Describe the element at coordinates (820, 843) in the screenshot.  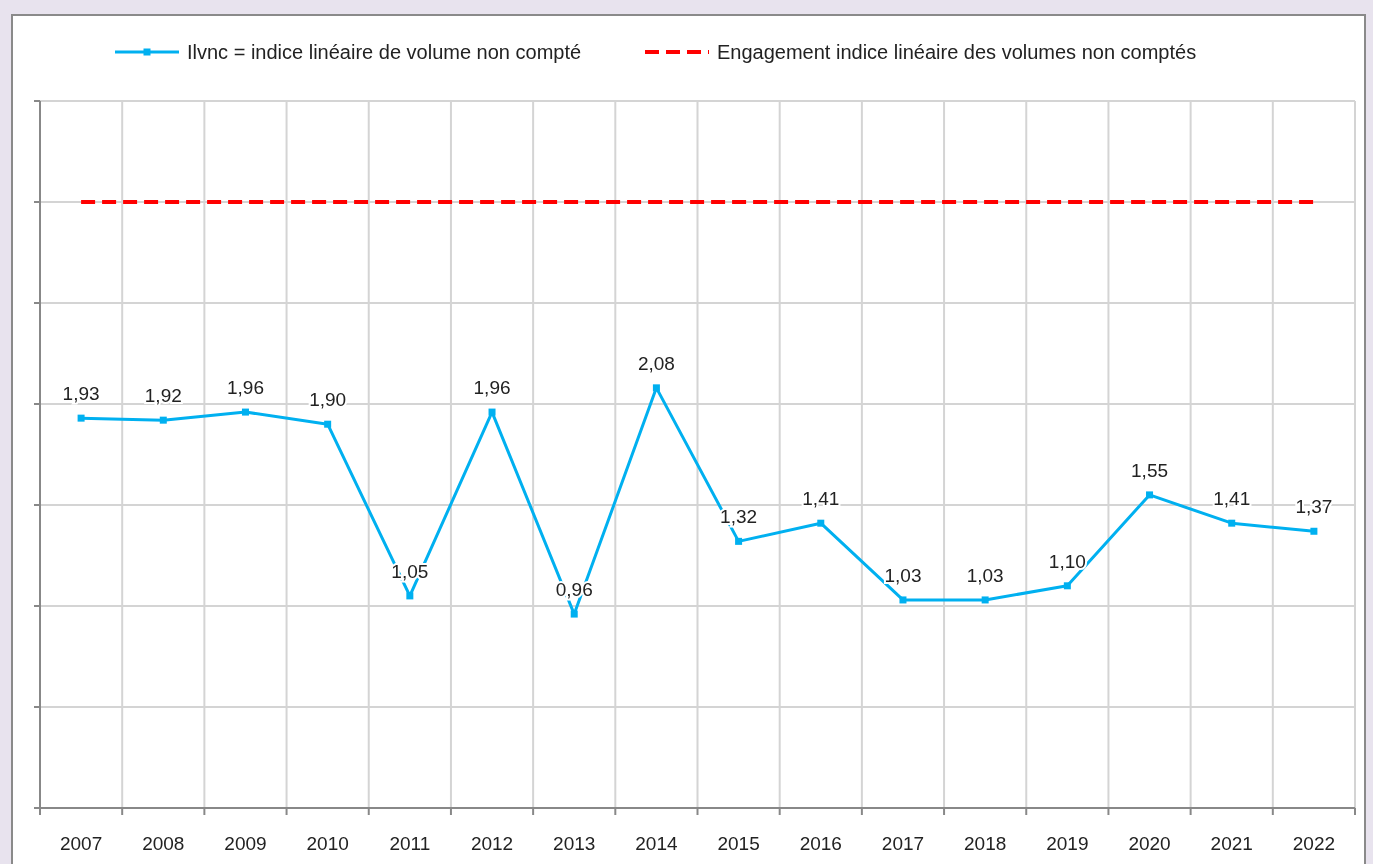
I see `x-tick-label: 2016` at that location.